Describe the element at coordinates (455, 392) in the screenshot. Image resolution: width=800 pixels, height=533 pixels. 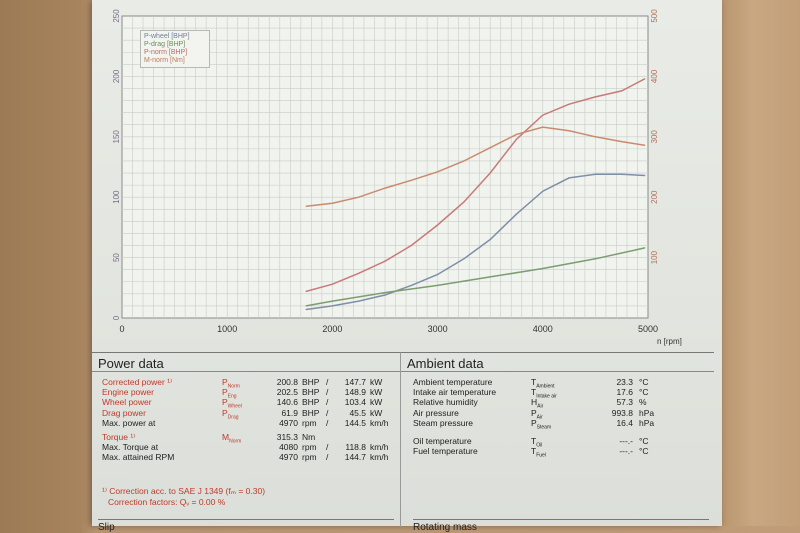
I see `ambient-label: Intake air temperature` at that location.